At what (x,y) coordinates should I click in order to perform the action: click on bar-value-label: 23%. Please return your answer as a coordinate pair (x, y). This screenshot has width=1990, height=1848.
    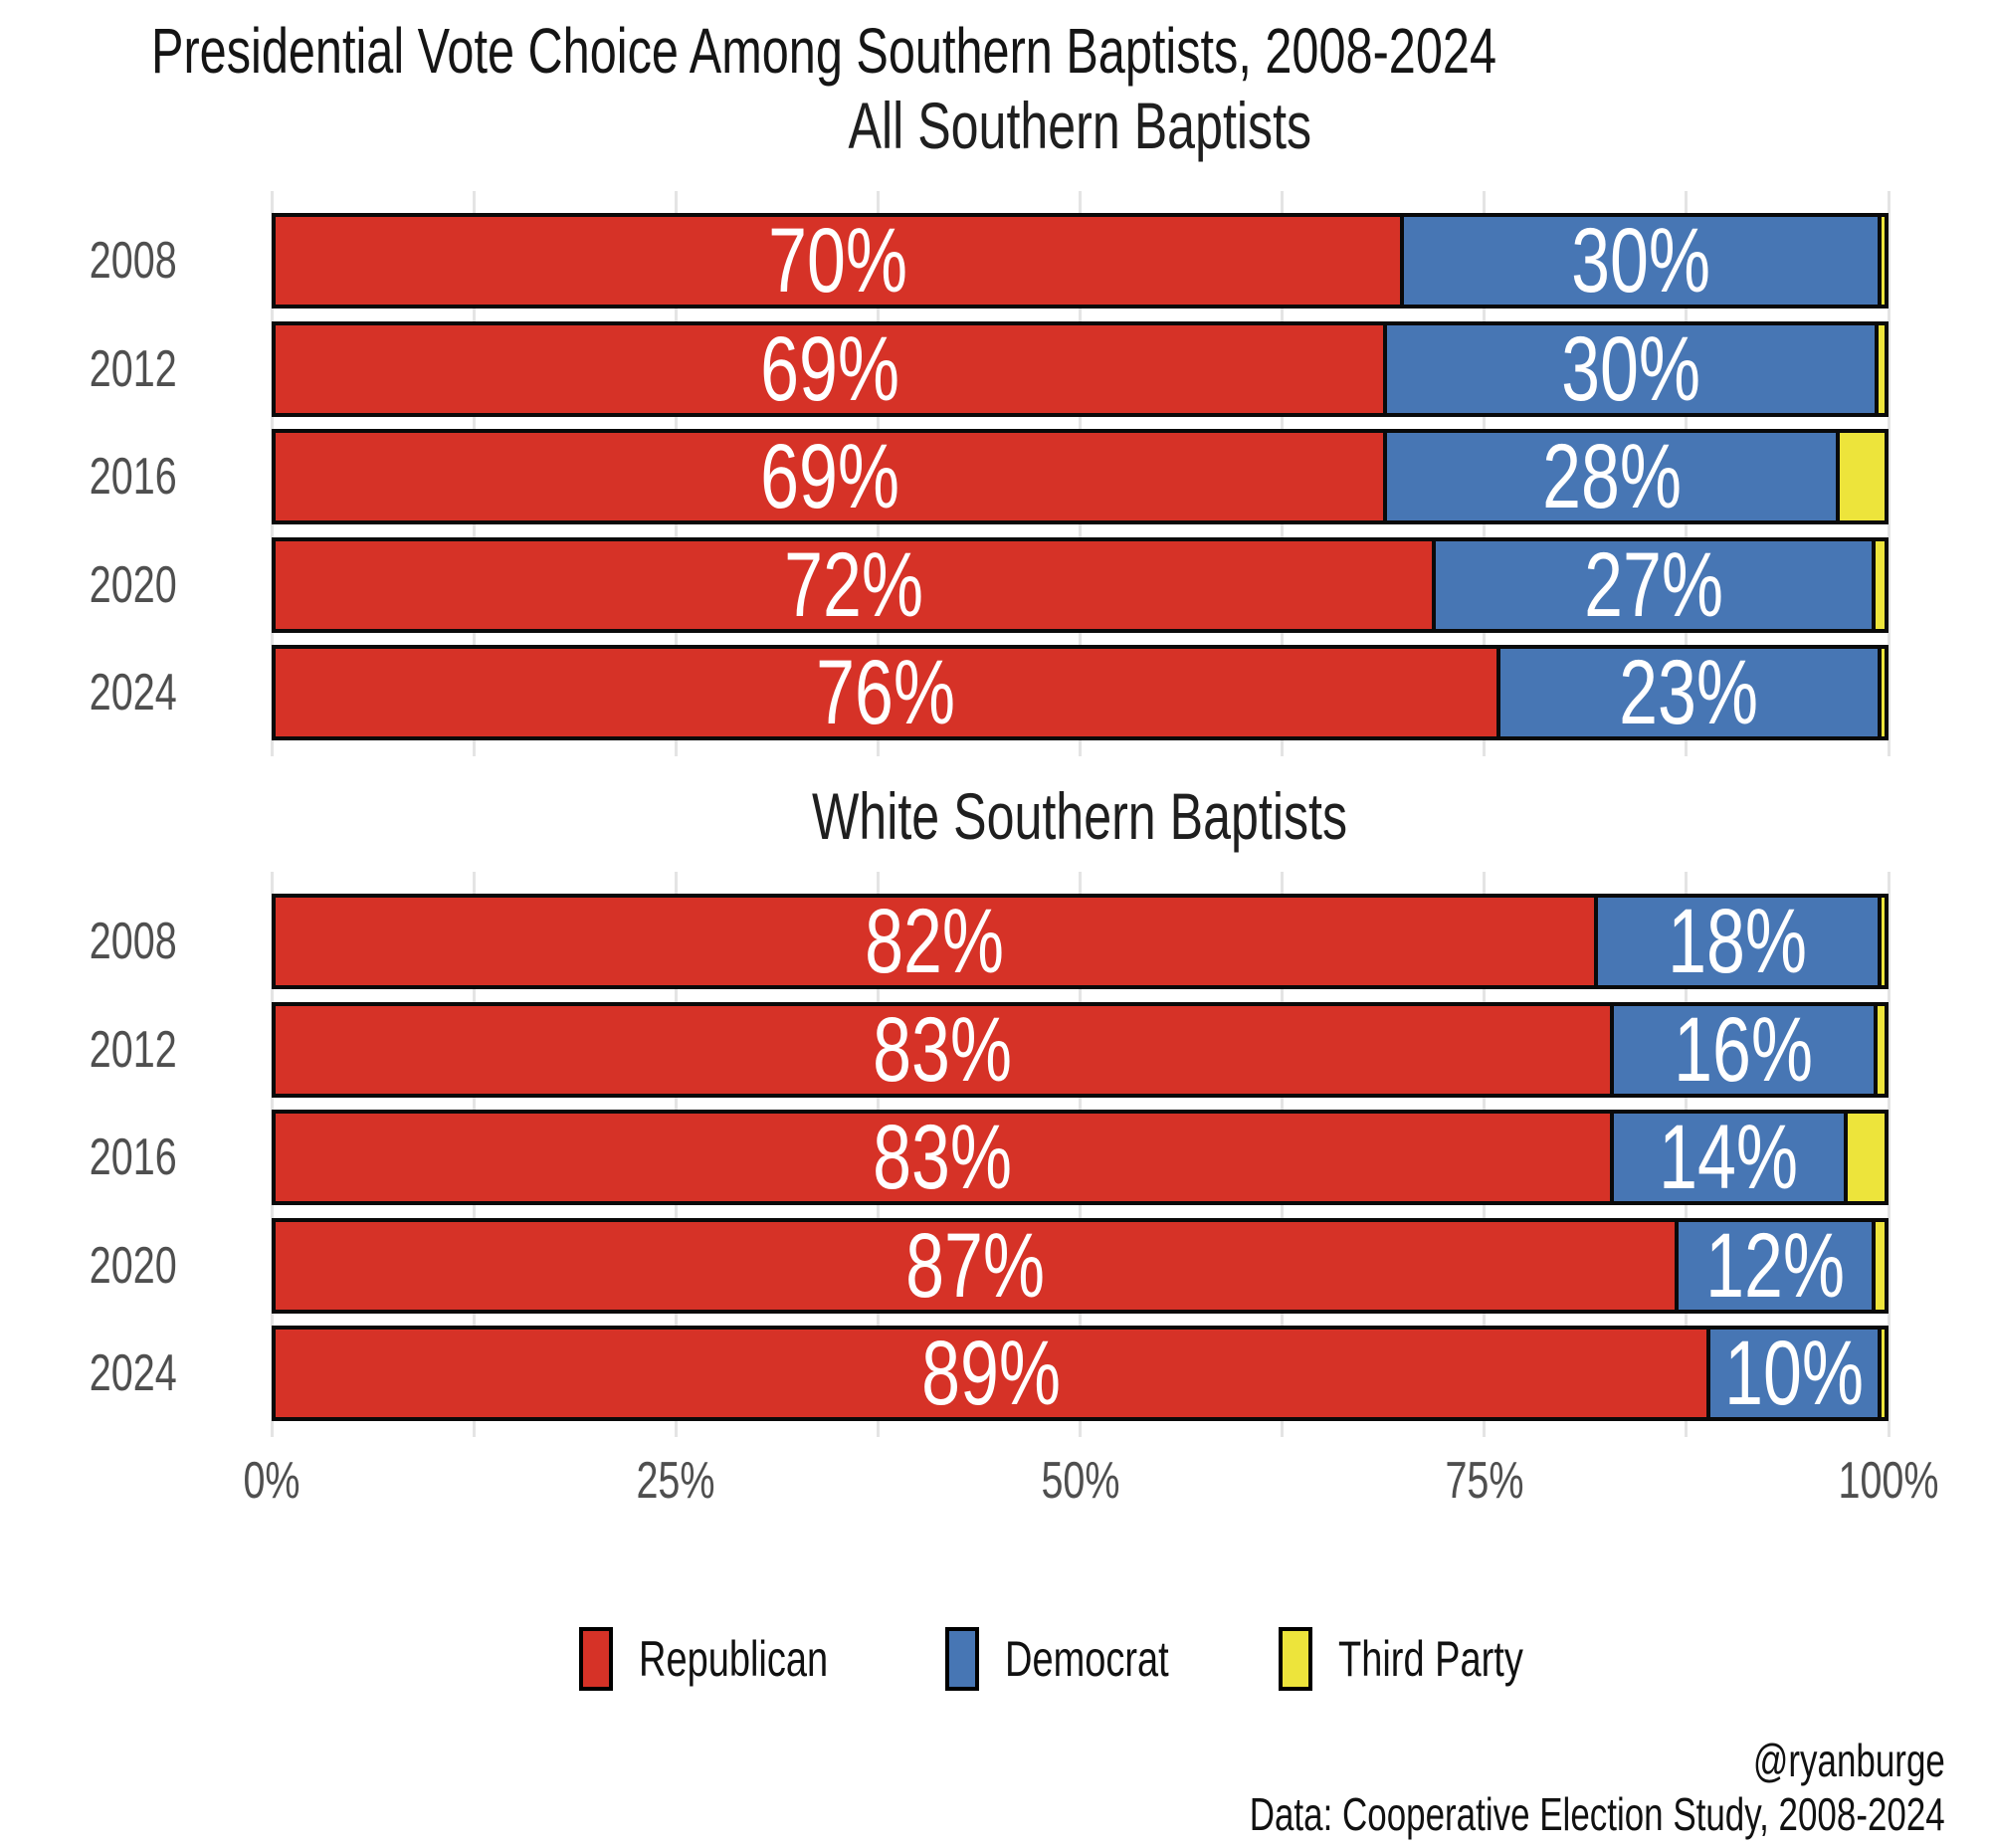
    Looking at the image, I should click on (1689, 693).